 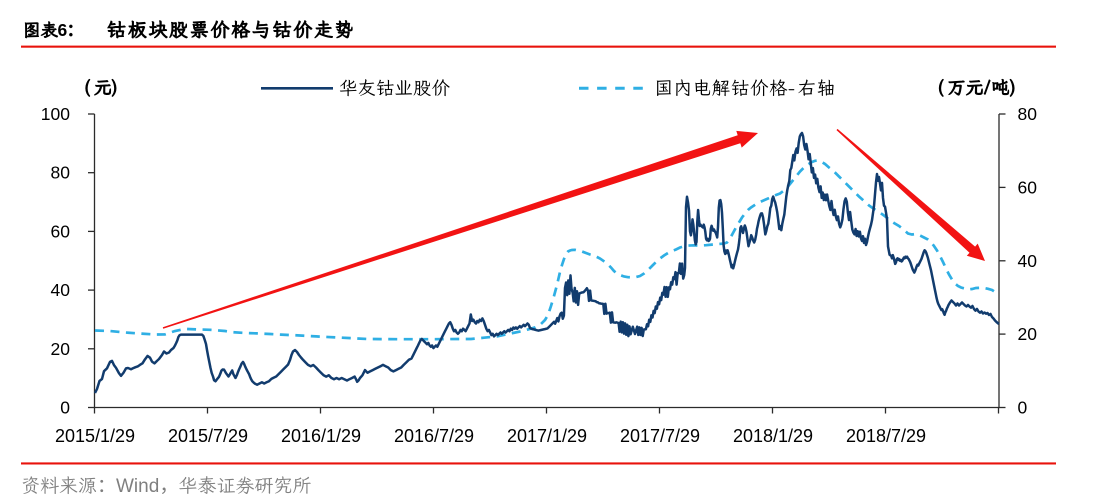 What do you see at coordinates (886, 436) in the screenshot?
I see `svg-text: 2018/7/29` at bounding box center [886, 436].